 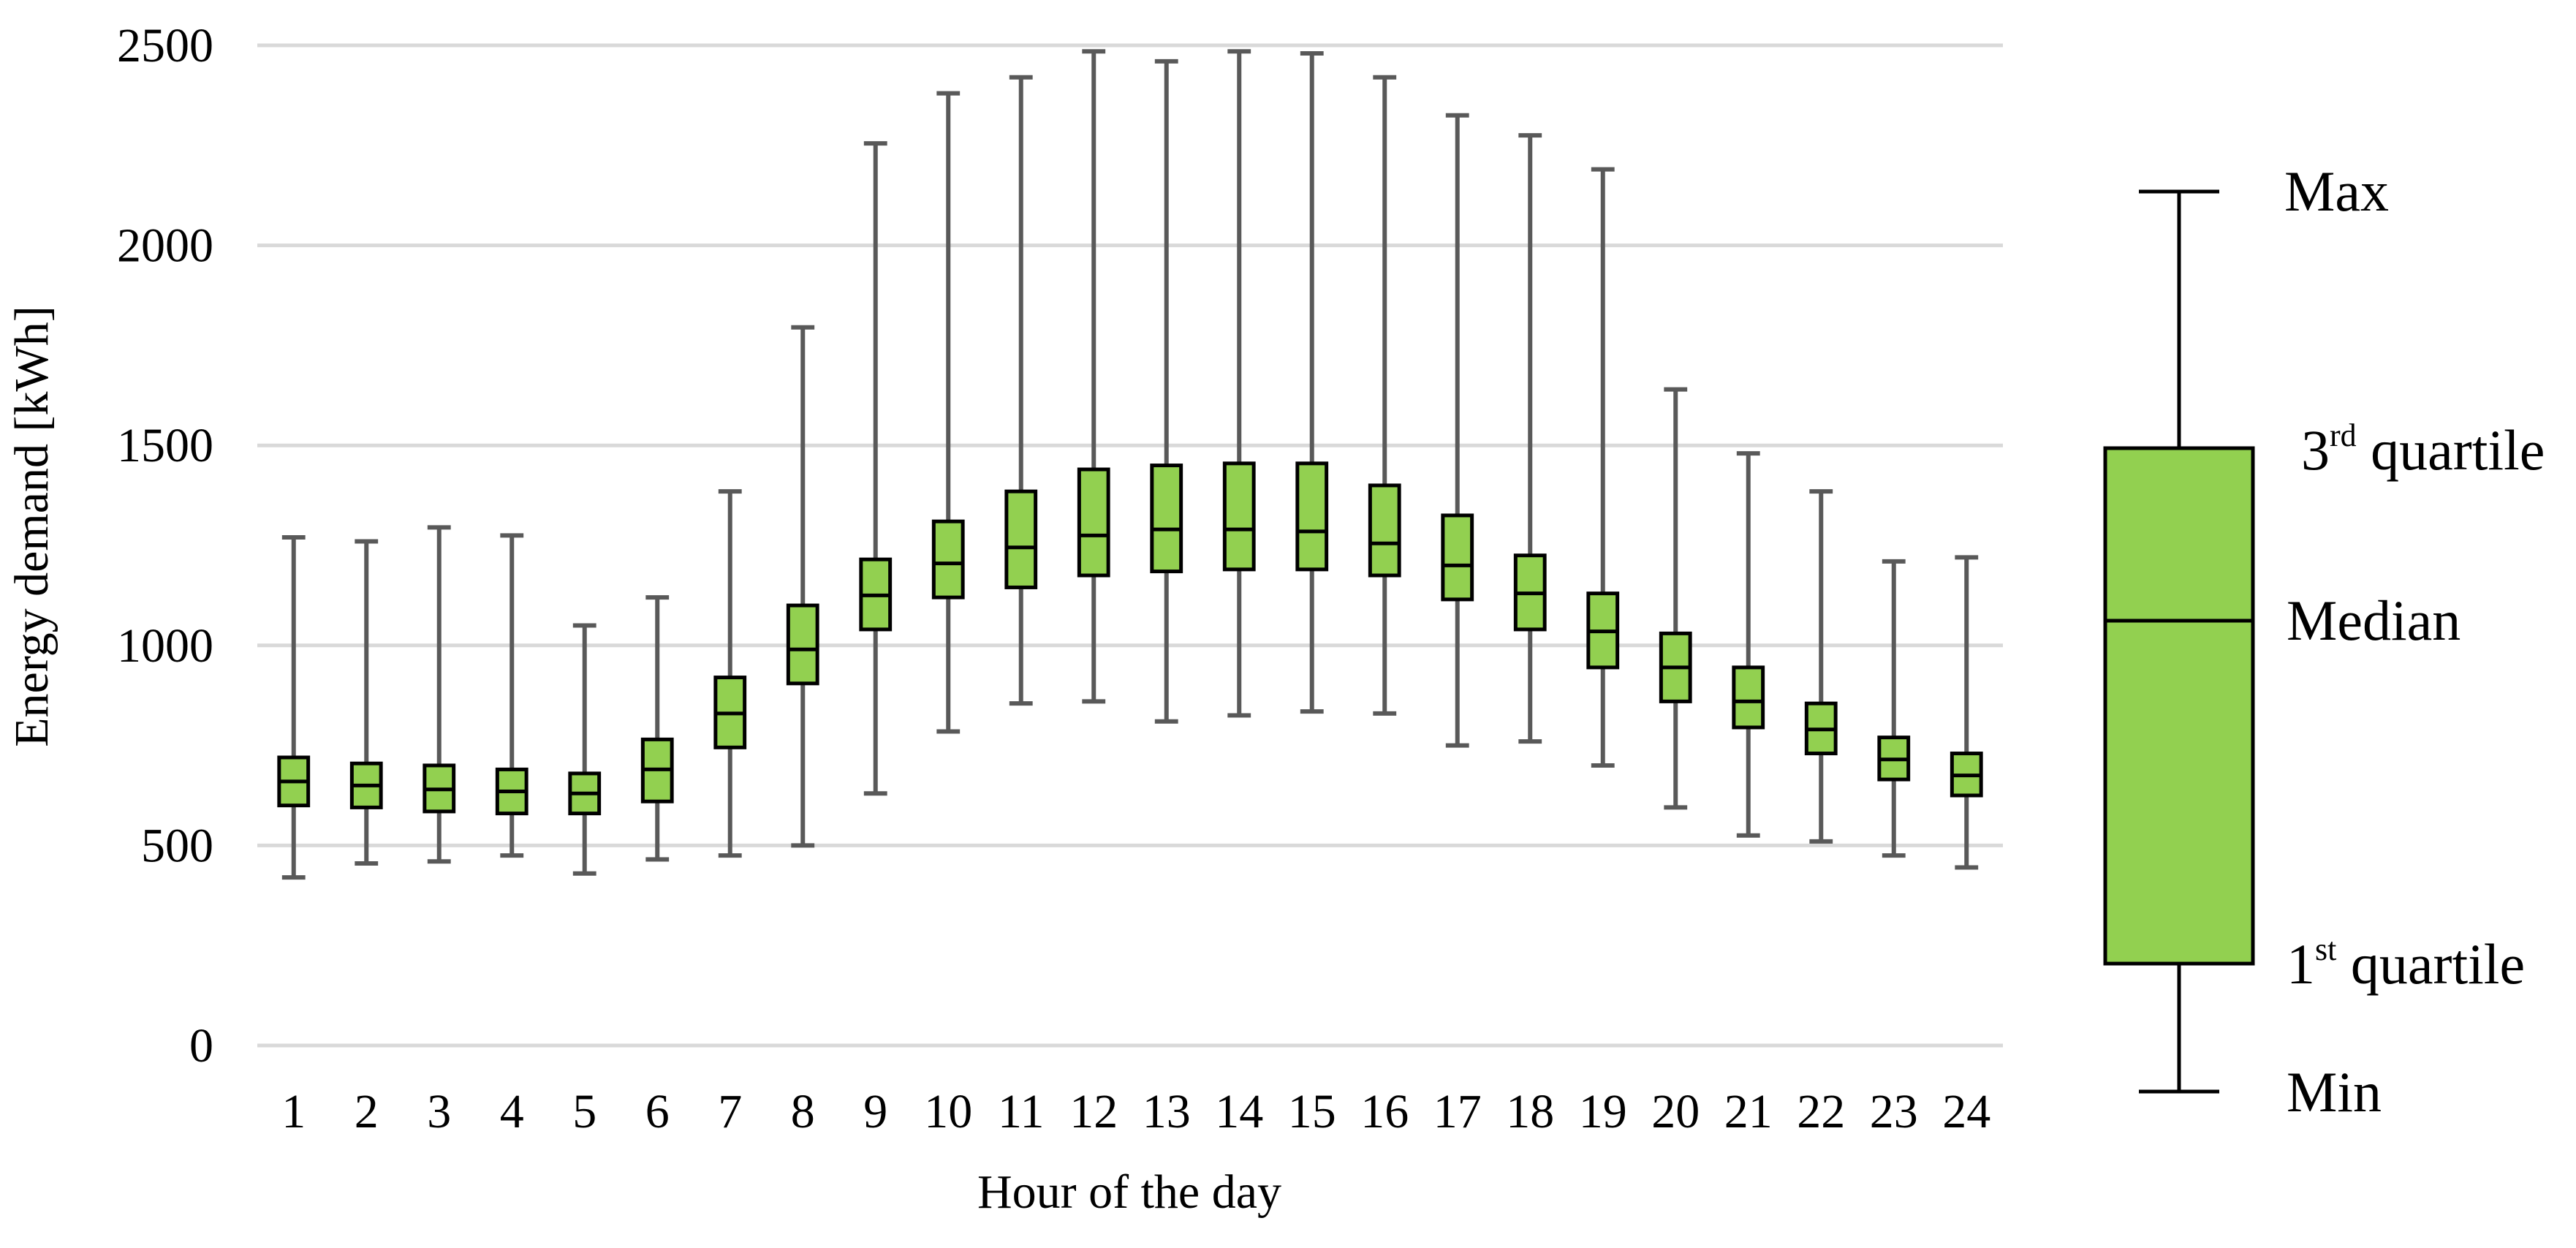 What do you see at coordinates (1384, 1111) in the screenshot?
I see `x-tick-label: 16` at bounding box center [1384, 1111].